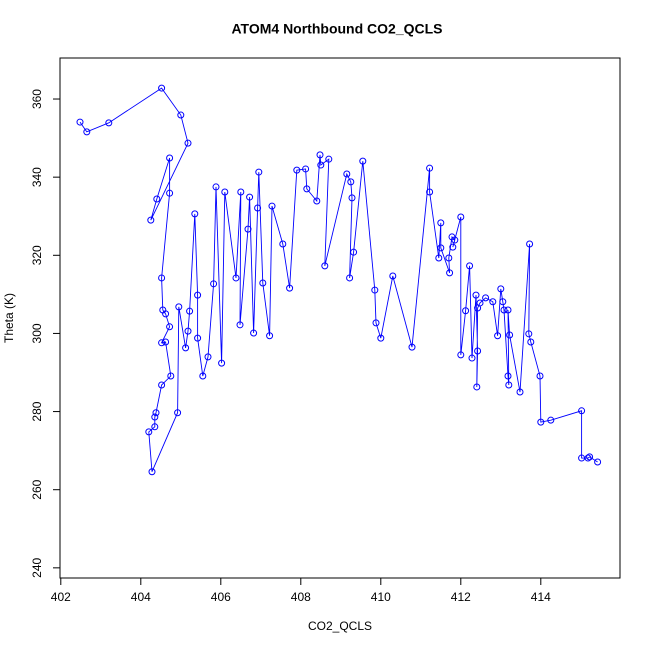  What do you see at coordinates (61, 597) in the screenshot?
I see `x-tick-label: 402` at bounding box center [61, 597].